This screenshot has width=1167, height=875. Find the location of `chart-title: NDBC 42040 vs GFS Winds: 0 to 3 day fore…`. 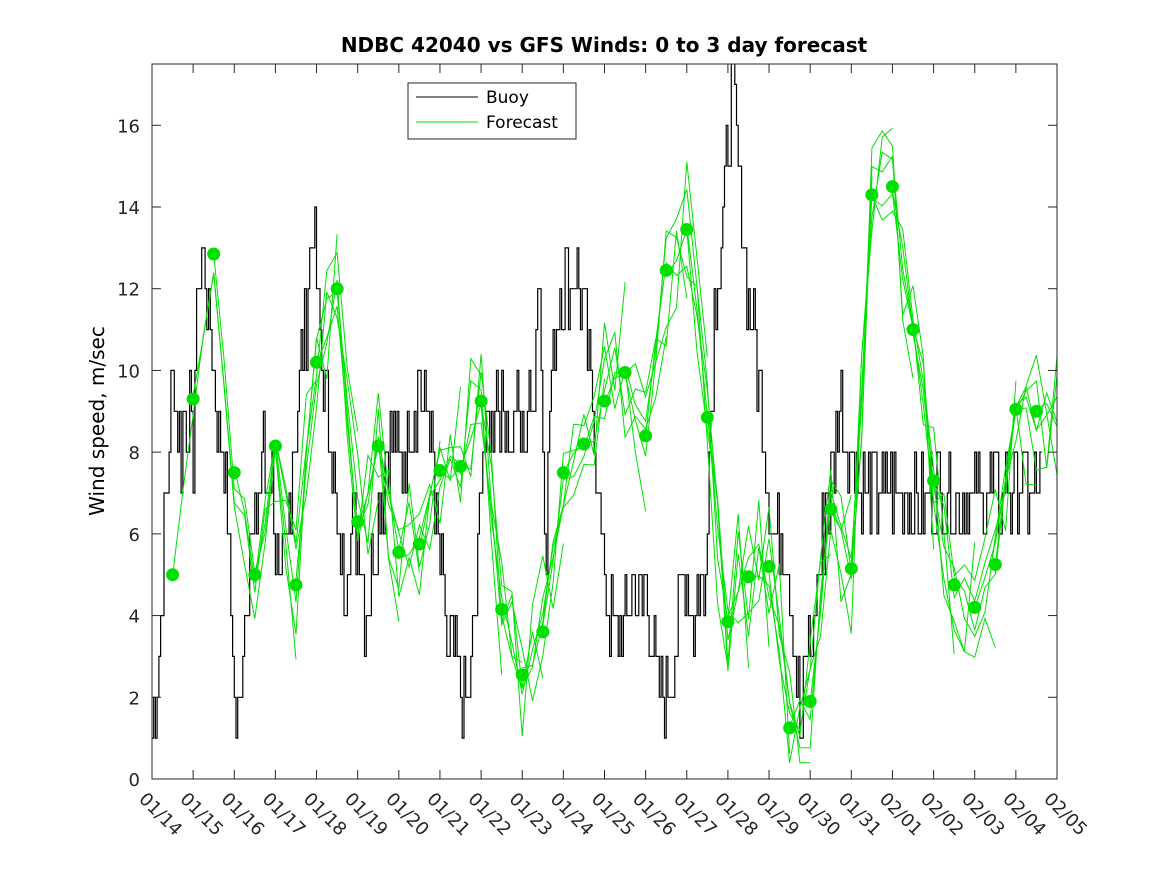

chart-title: NDBC 42040 vs GFS Winds: 0 to 3 day fore… is located at coordinates (604, 45).